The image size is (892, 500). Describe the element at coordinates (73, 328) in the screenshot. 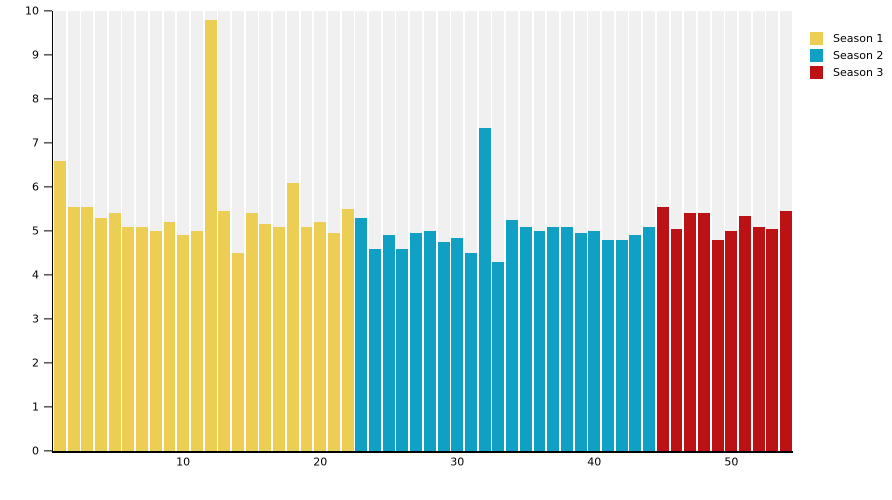

I see `bar-season-1-x2` at that location.